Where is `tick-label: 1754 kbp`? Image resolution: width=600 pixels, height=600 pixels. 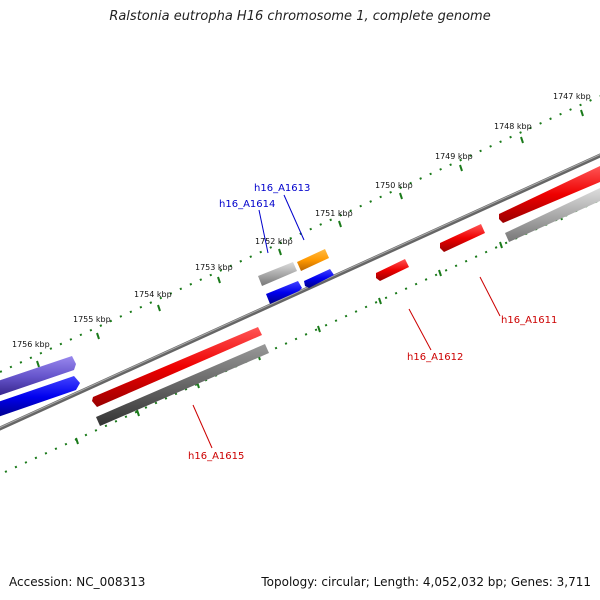 tick-label: 1754 kbp is located at coordinates (153, 294).